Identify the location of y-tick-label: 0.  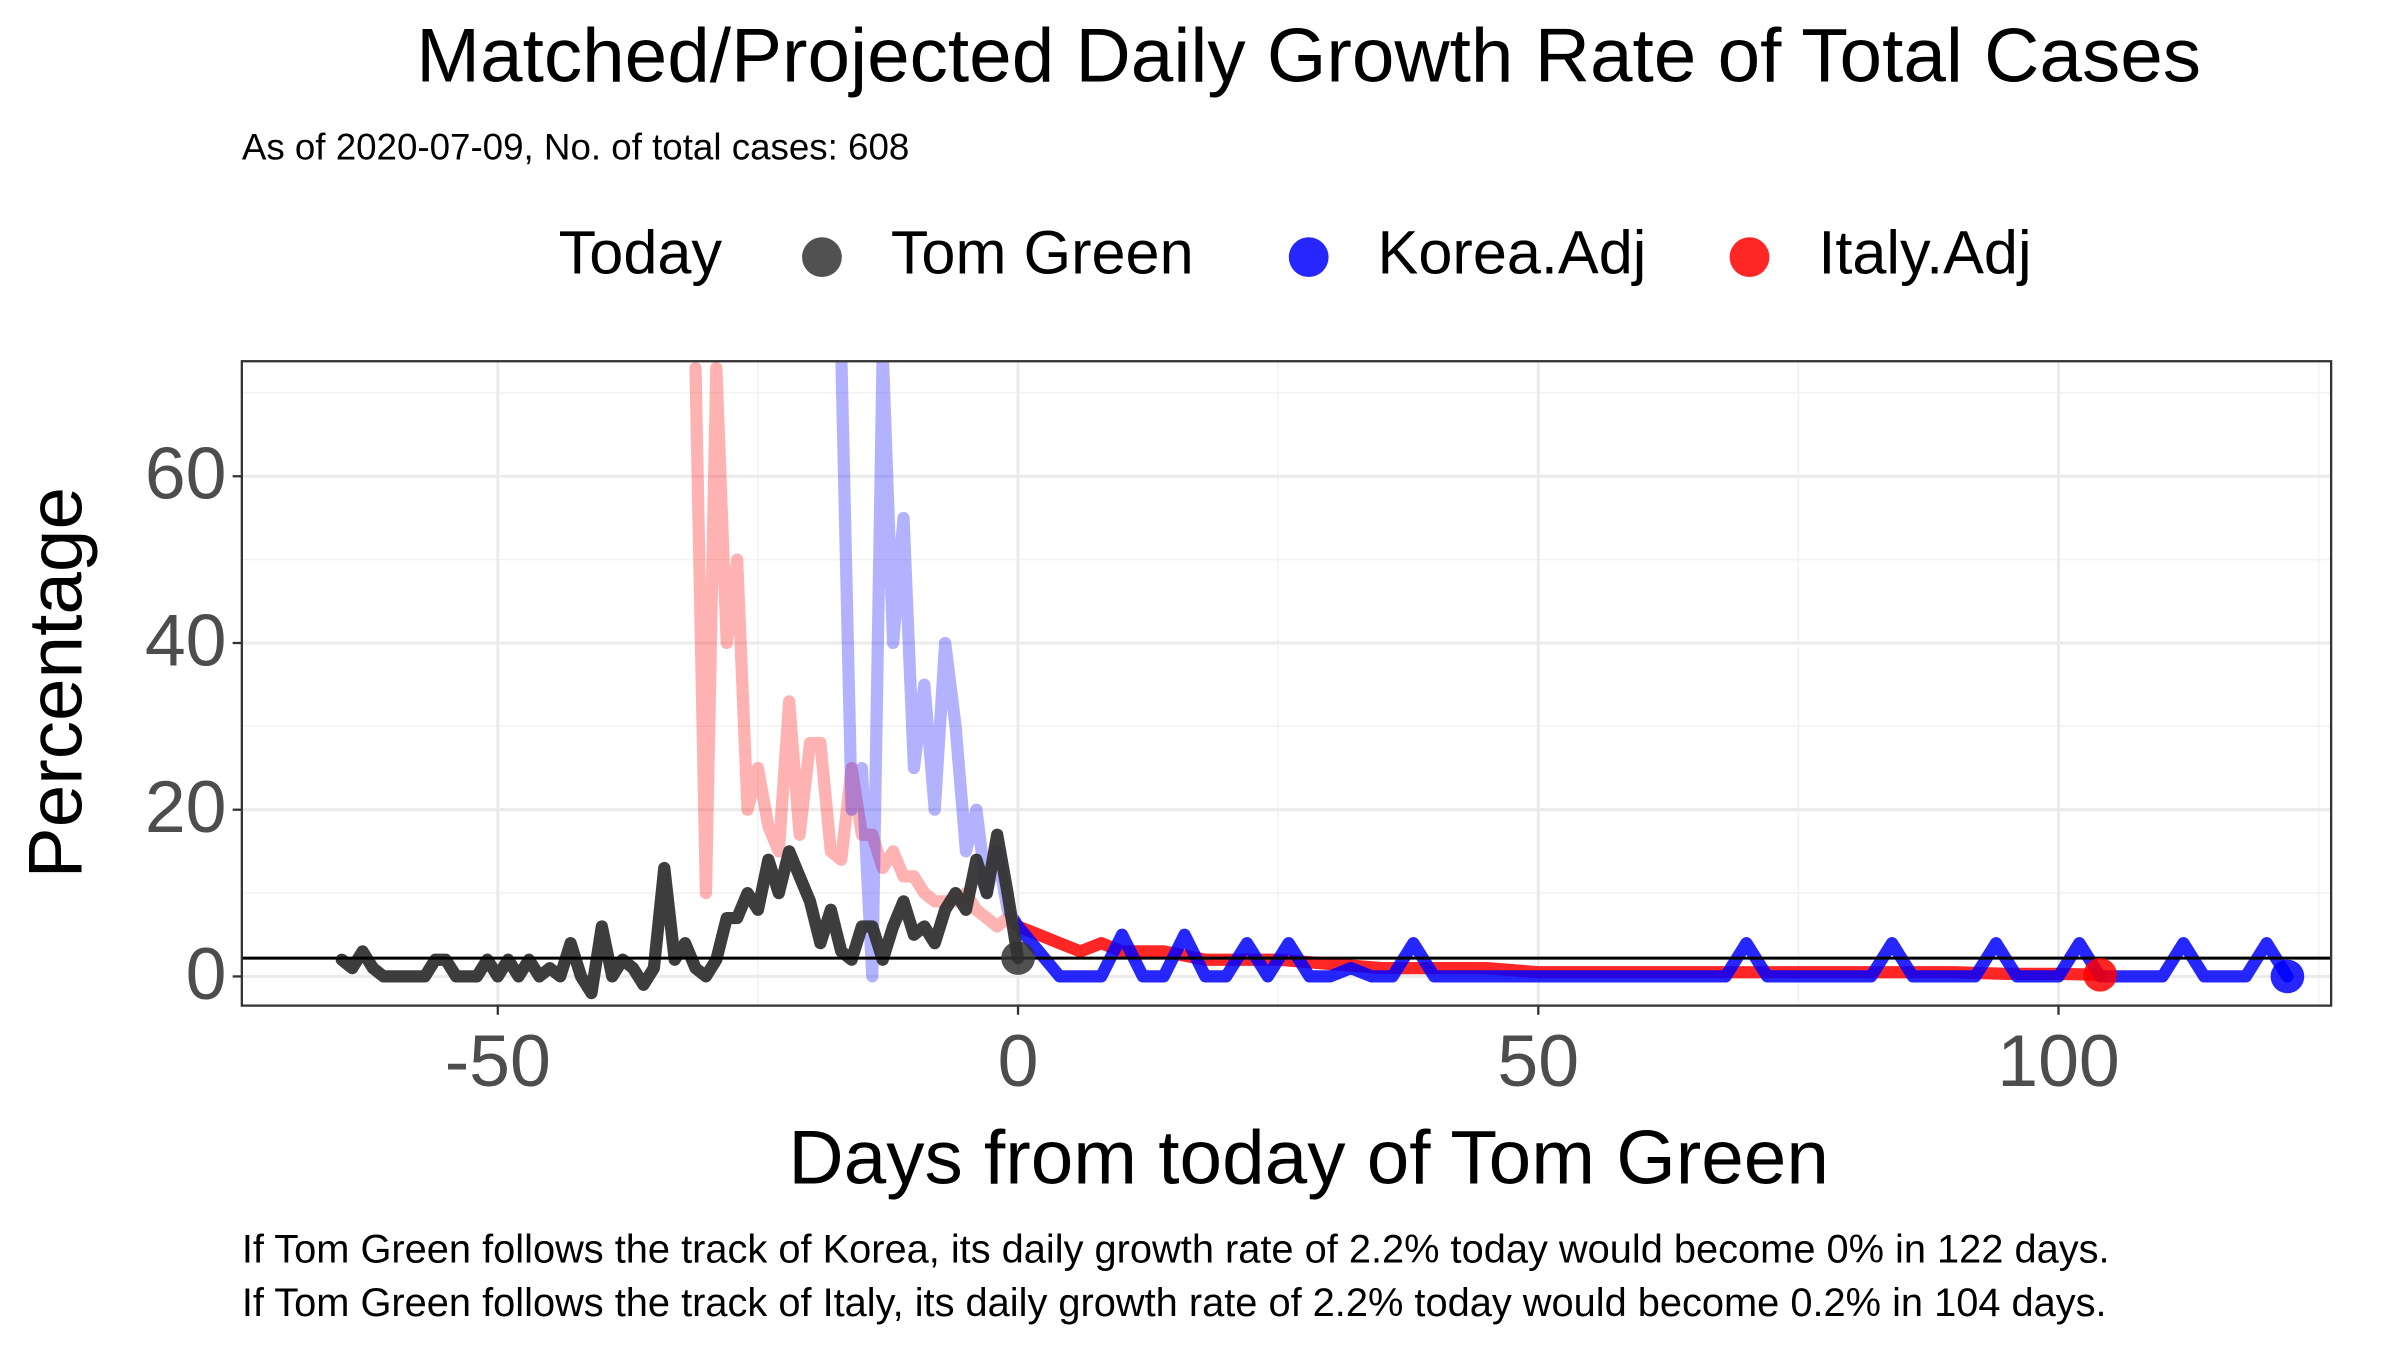
(206, 973).